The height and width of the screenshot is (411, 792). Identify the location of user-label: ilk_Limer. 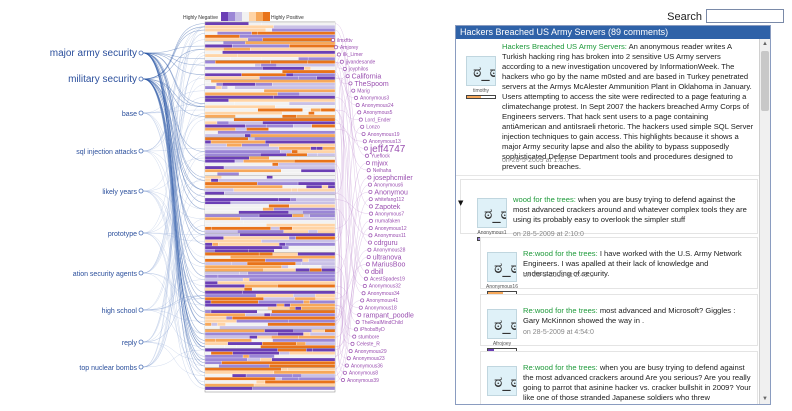
(353, 55).